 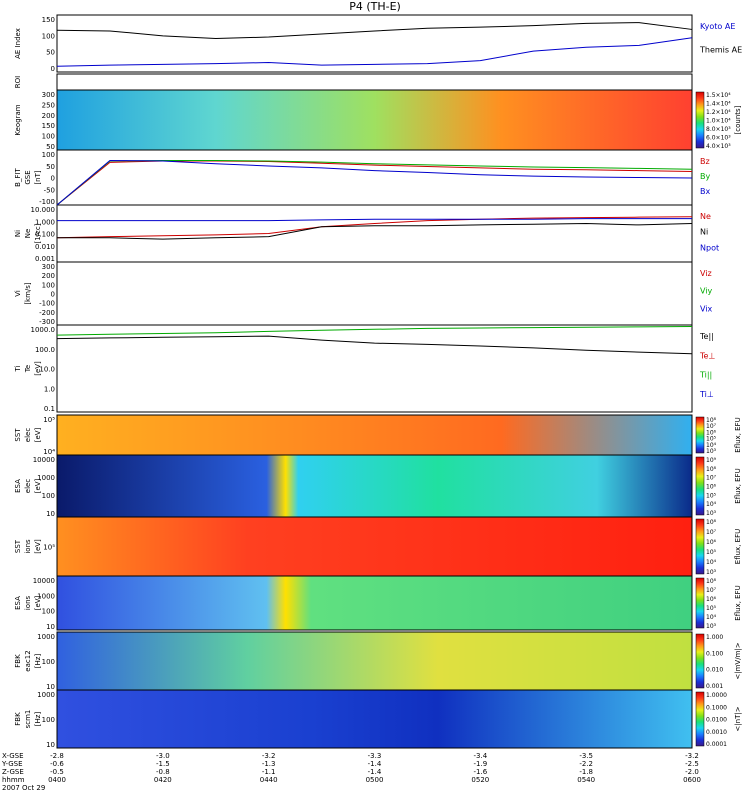 I want to click on cbar-tick-esae: 10⁵, so click(x=711, y=495).